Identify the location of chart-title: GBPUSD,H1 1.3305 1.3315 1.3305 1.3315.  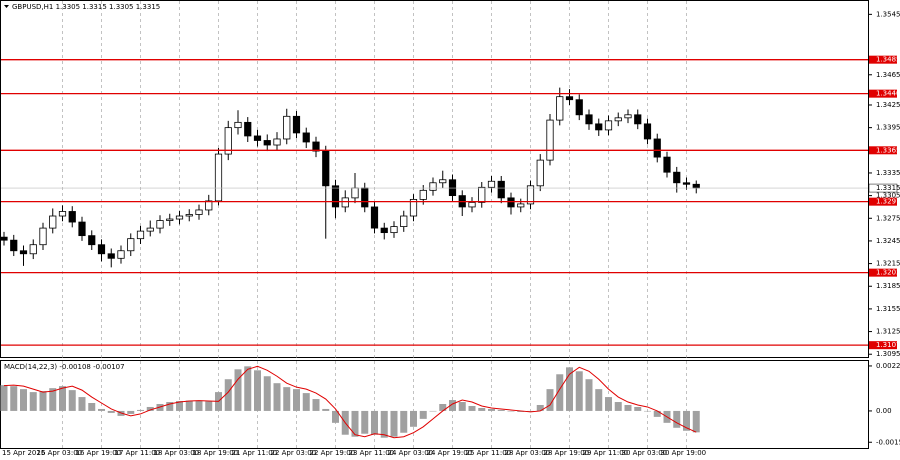
(86, 7).